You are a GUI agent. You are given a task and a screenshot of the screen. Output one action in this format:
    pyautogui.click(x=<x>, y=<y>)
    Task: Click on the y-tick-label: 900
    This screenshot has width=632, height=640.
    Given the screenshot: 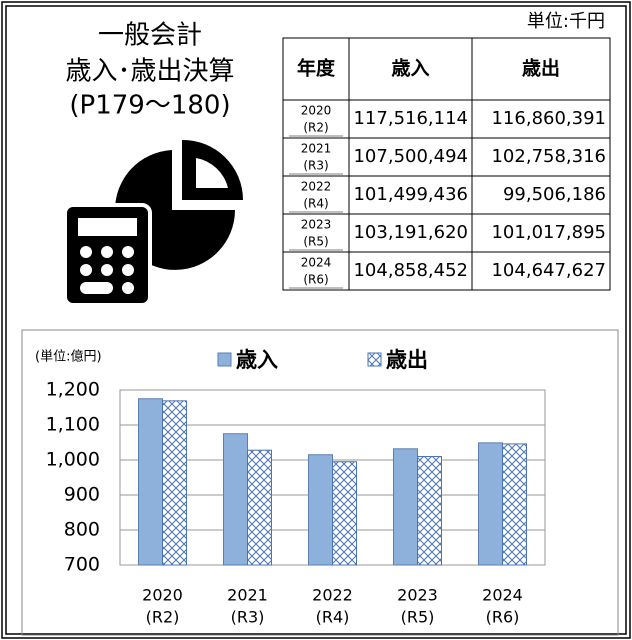 What is the action you would take?
    pyautogui.click(x=82, y=495)
    